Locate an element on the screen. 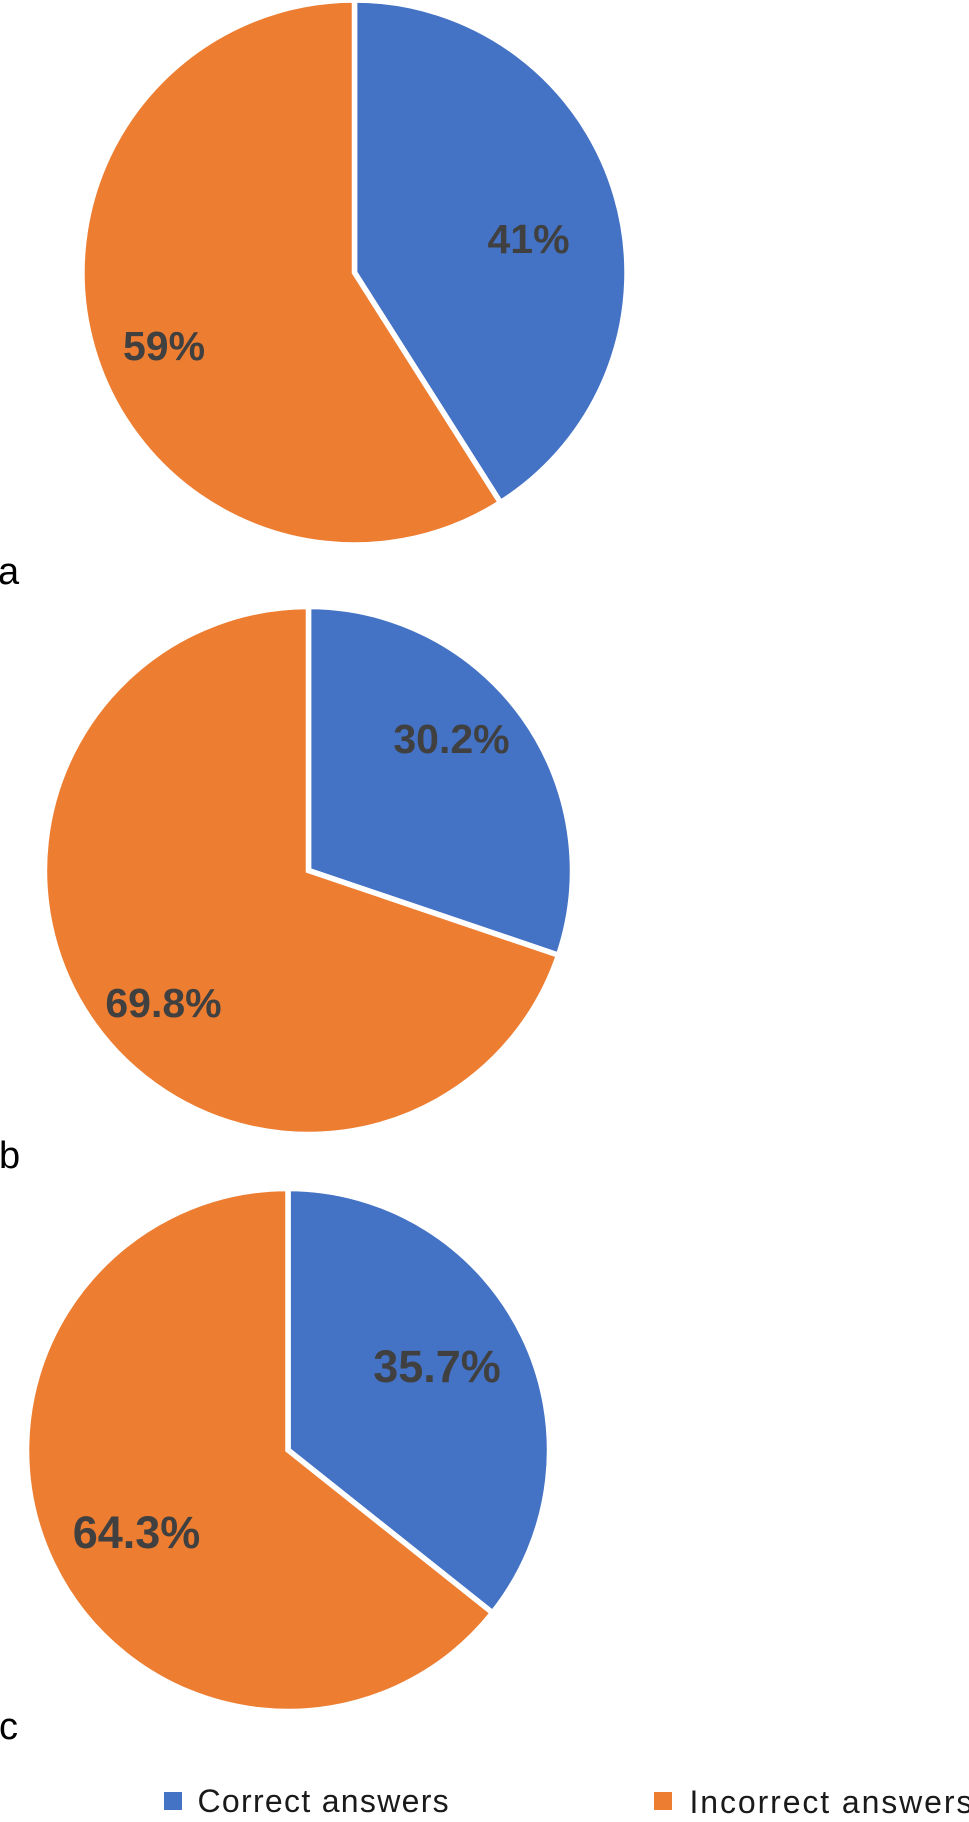  svg-text: b is located at coordinates (10, 1156).